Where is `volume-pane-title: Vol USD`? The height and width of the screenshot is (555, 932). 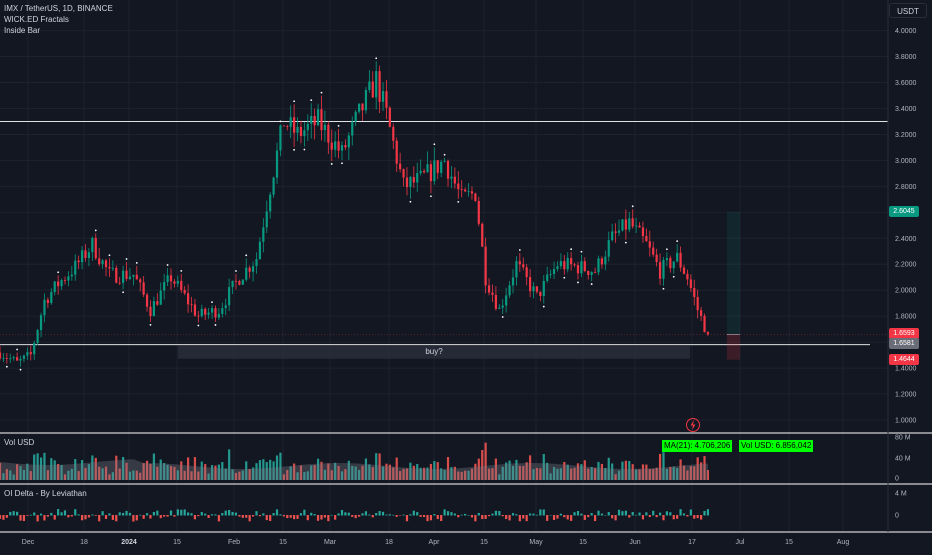 volume-pane-title: Vol USD is located at coordinates (19, 442).